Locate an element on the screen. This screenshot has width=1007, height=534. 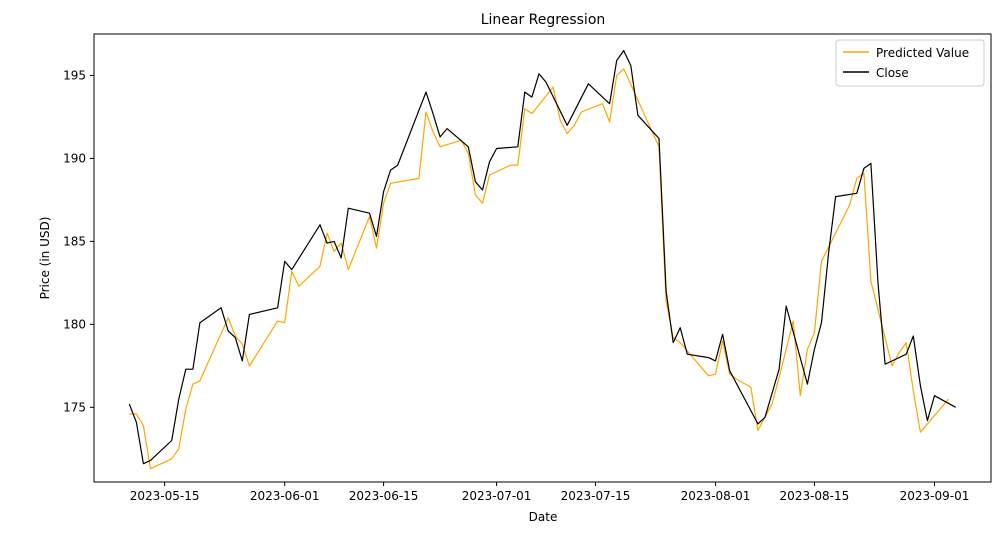
y-tick-label: 175 is located at coordinates (74, 407).